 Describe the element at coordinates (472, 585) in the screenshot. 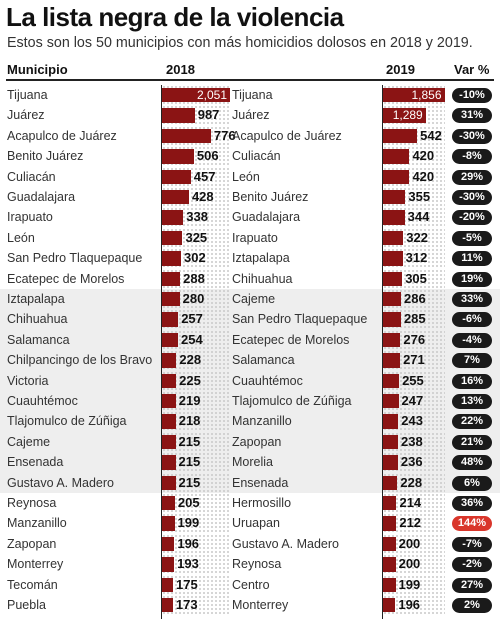

I see `var-pct-badge: 27%` at that location.